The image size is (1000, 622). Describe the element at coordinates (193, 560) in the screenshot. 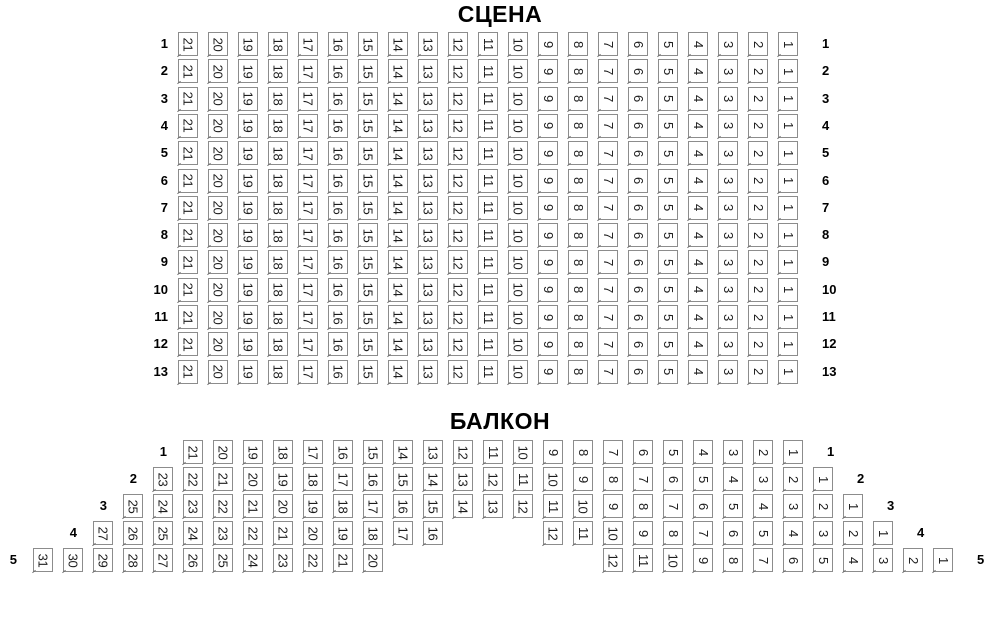

I see `seat: 26` at that location.